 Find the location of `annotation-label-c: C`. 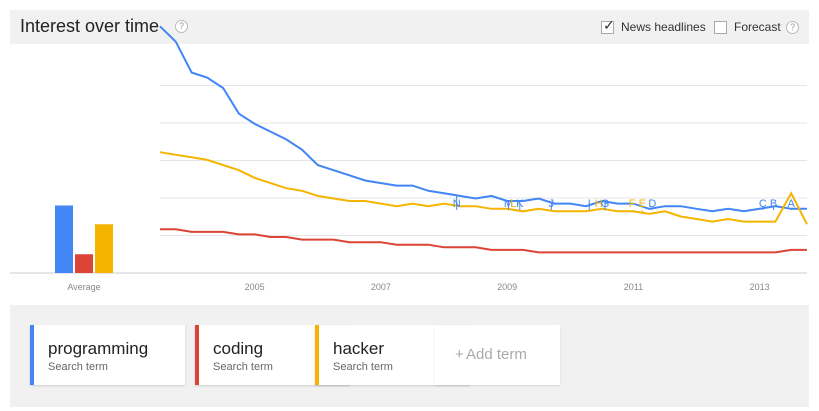

annotation-label-c: C is located at coordinates (763, 204).